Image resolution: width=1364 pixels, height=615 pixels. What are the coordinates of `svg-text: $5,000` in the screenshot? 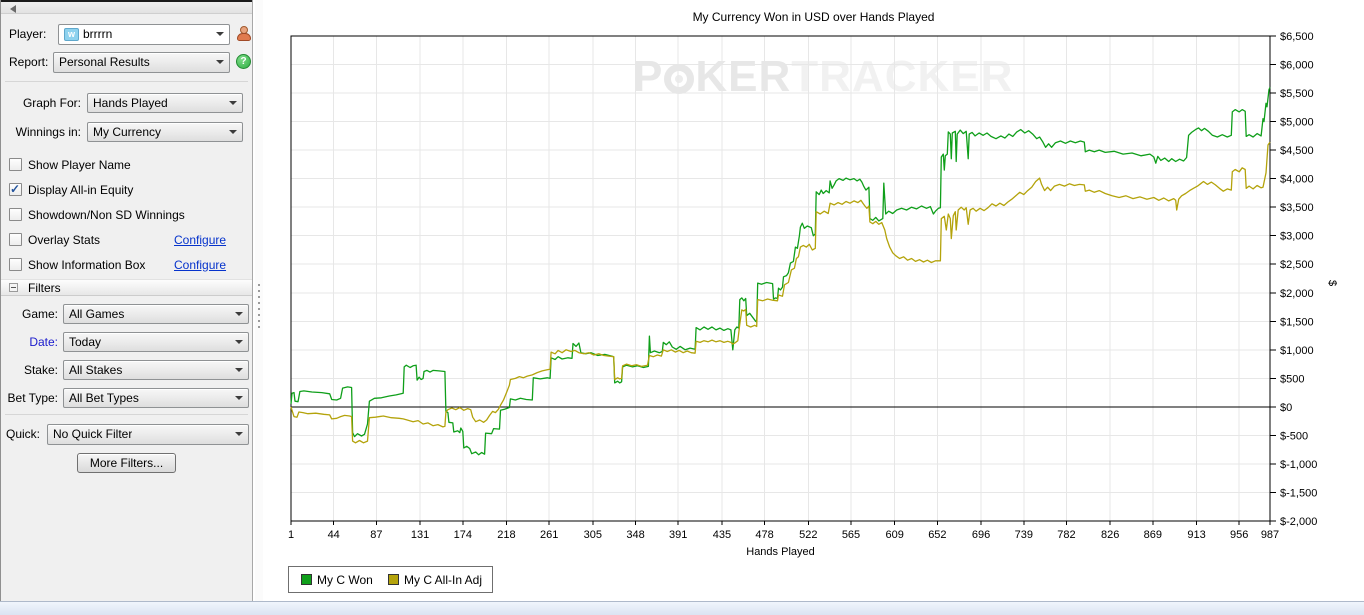 It's located at (1297, 123).